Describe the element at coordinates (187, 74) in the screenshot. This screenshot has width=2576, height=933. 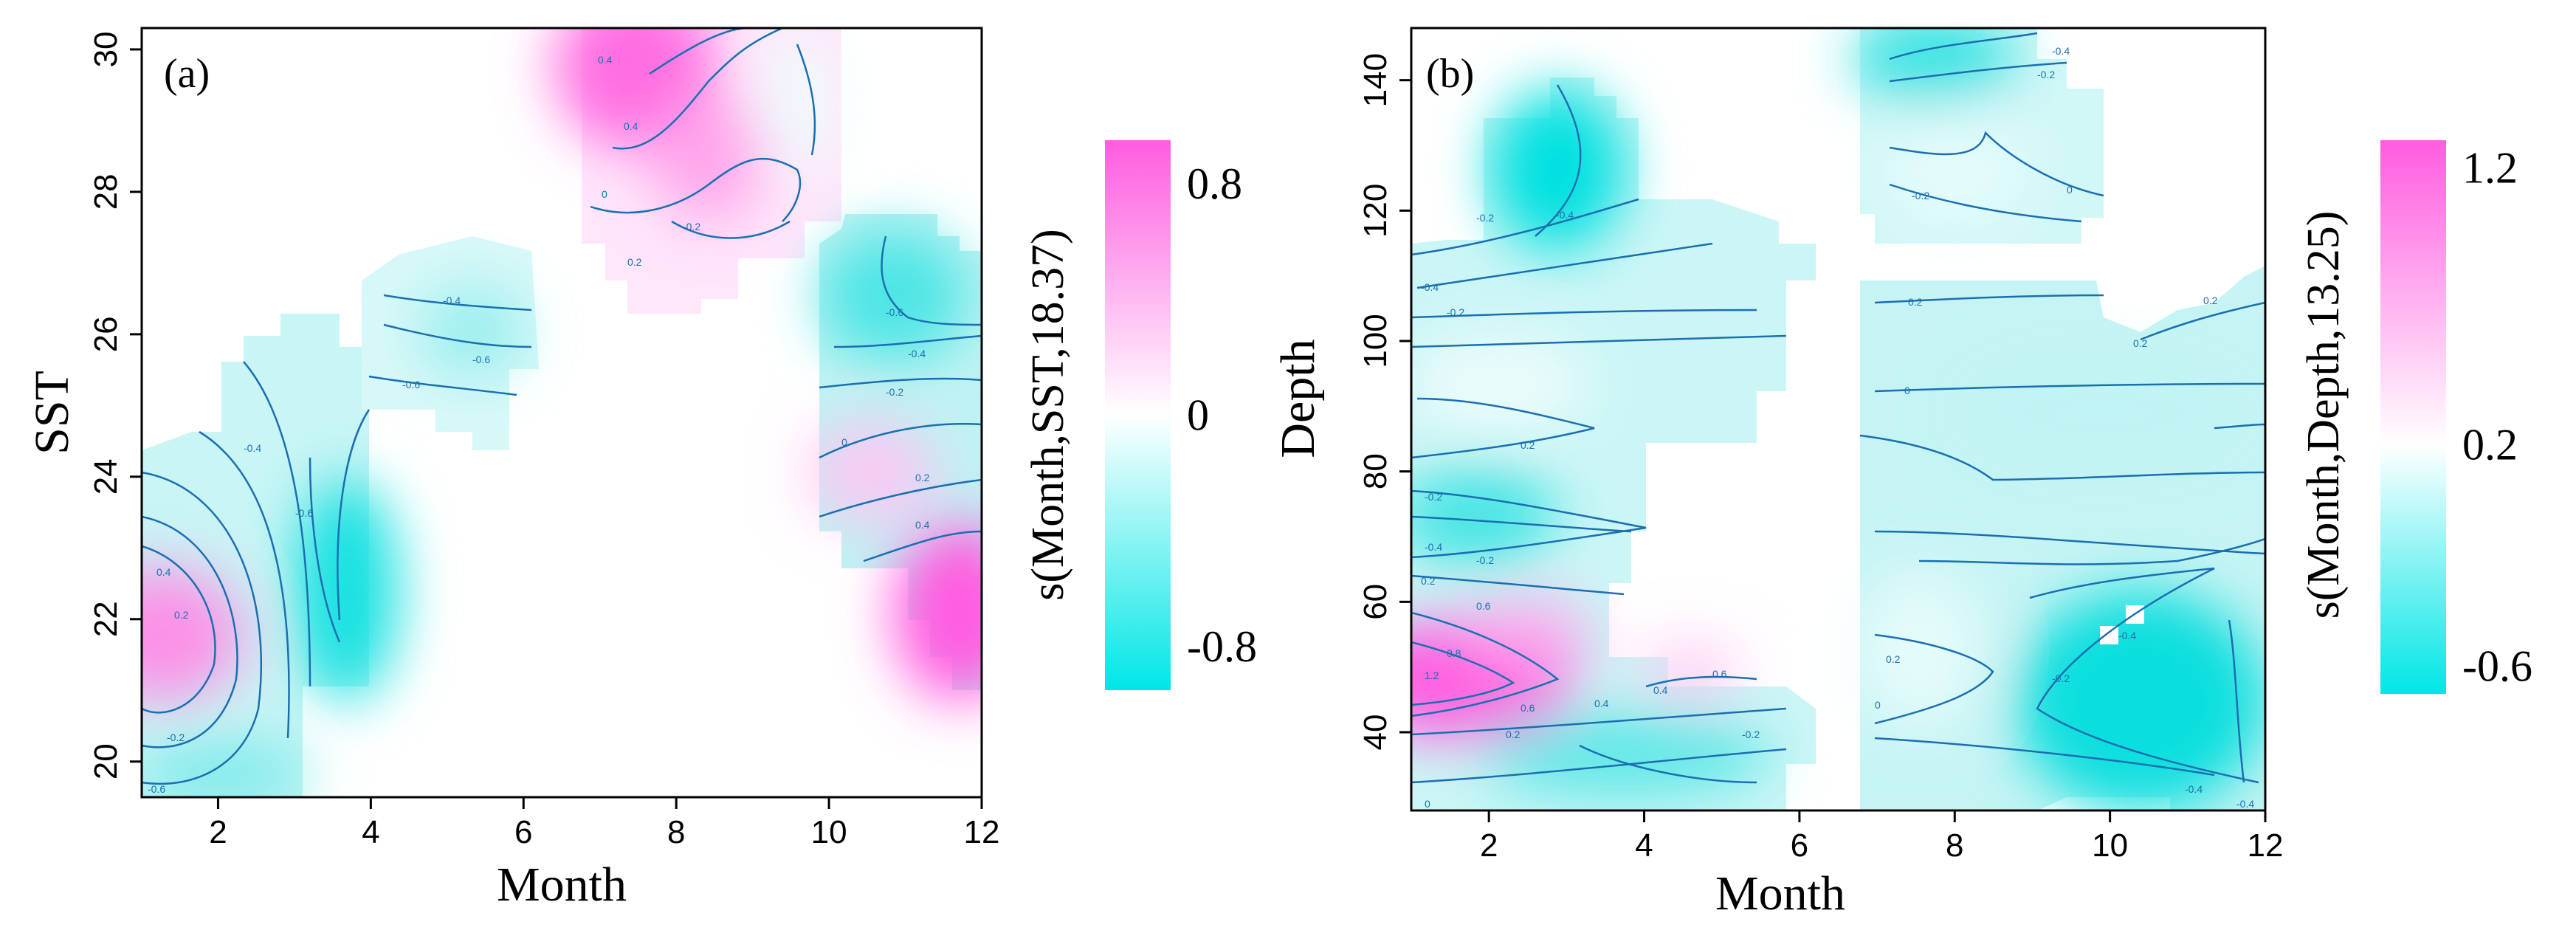
I see `panel-a-label: (a)` at that location.